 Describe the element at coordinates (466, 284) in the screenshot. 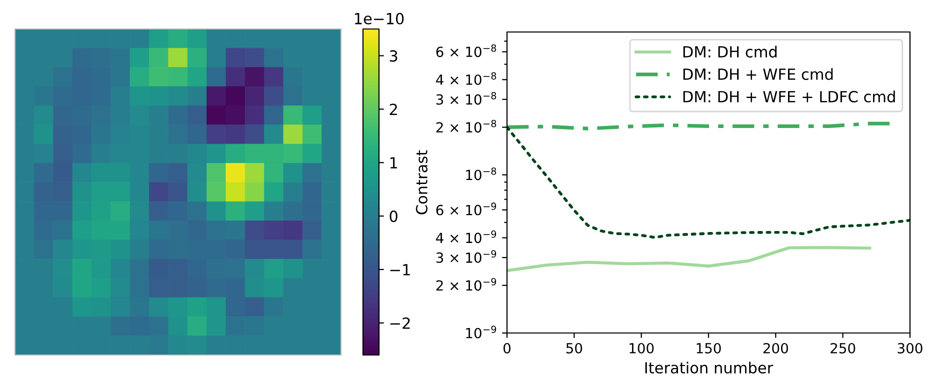

I see `y-tick-label: 2 × 10$^{−9}$` at that location.